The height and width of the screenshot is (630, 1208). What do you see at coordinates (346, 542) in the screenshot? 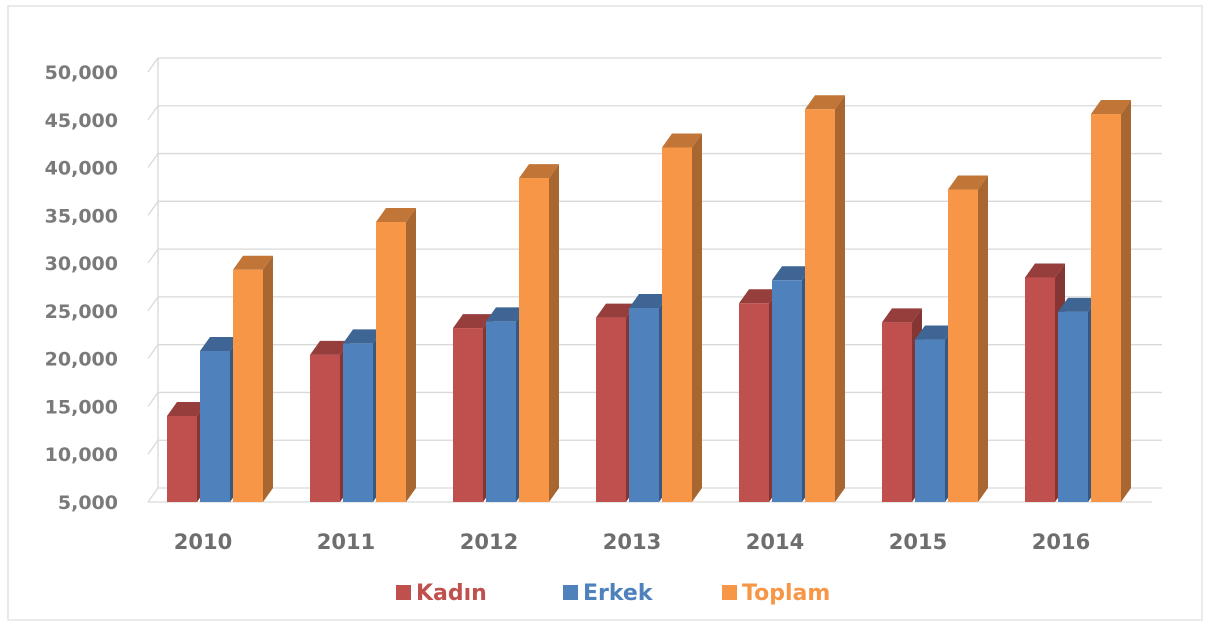
I see `x-tick-label: 2011` at bounding box center [346, 542].